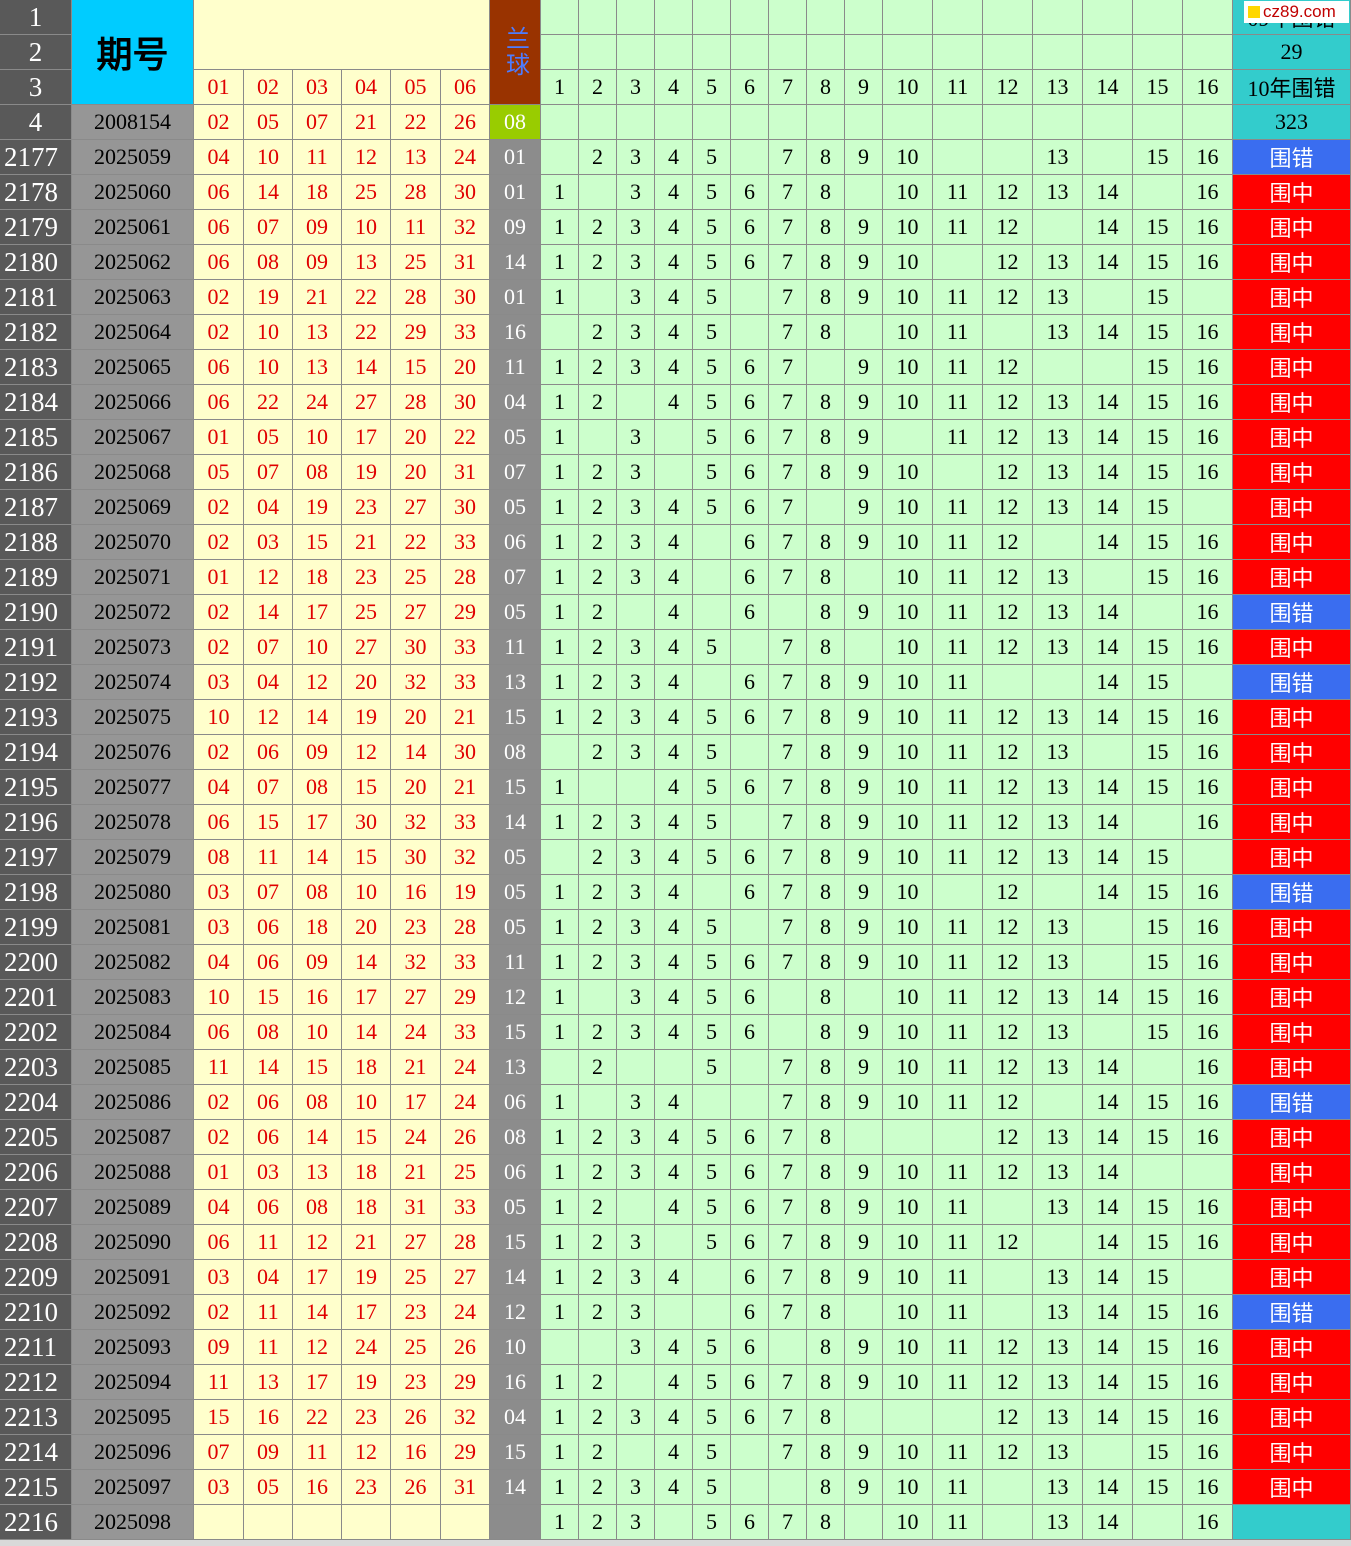 The image size is (1351, 1546). What do you see at coordinates (465, 1522) in the screenshot?
I see `red-number` at bounding box center [465, 1522].